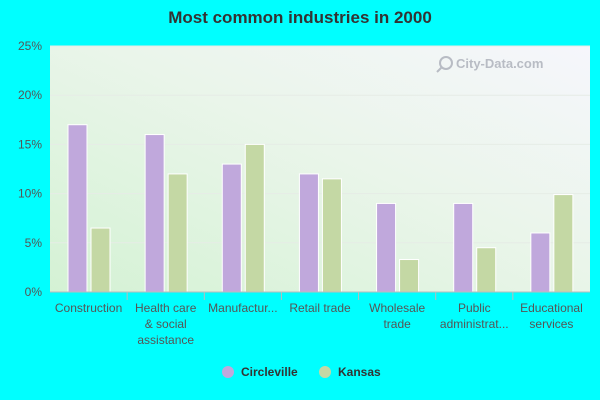 The image size is (600, 400). Describe the element at coordinates (228, 372) in the screenshot. I see `legend-swatch-circleville` at that location.